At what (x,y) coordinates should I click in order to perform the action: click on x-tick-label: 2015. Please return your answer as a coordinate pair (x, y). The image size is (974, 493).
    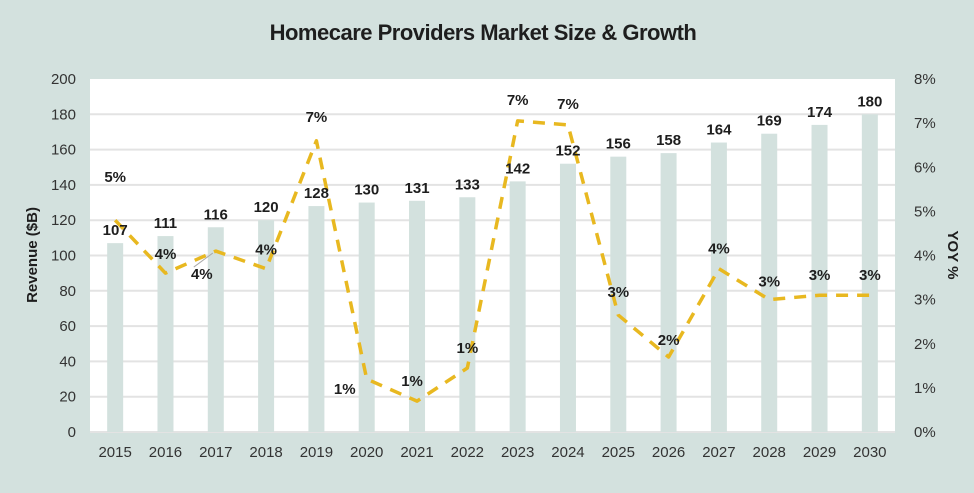
    Looking at the image, I should click on (114, 452).